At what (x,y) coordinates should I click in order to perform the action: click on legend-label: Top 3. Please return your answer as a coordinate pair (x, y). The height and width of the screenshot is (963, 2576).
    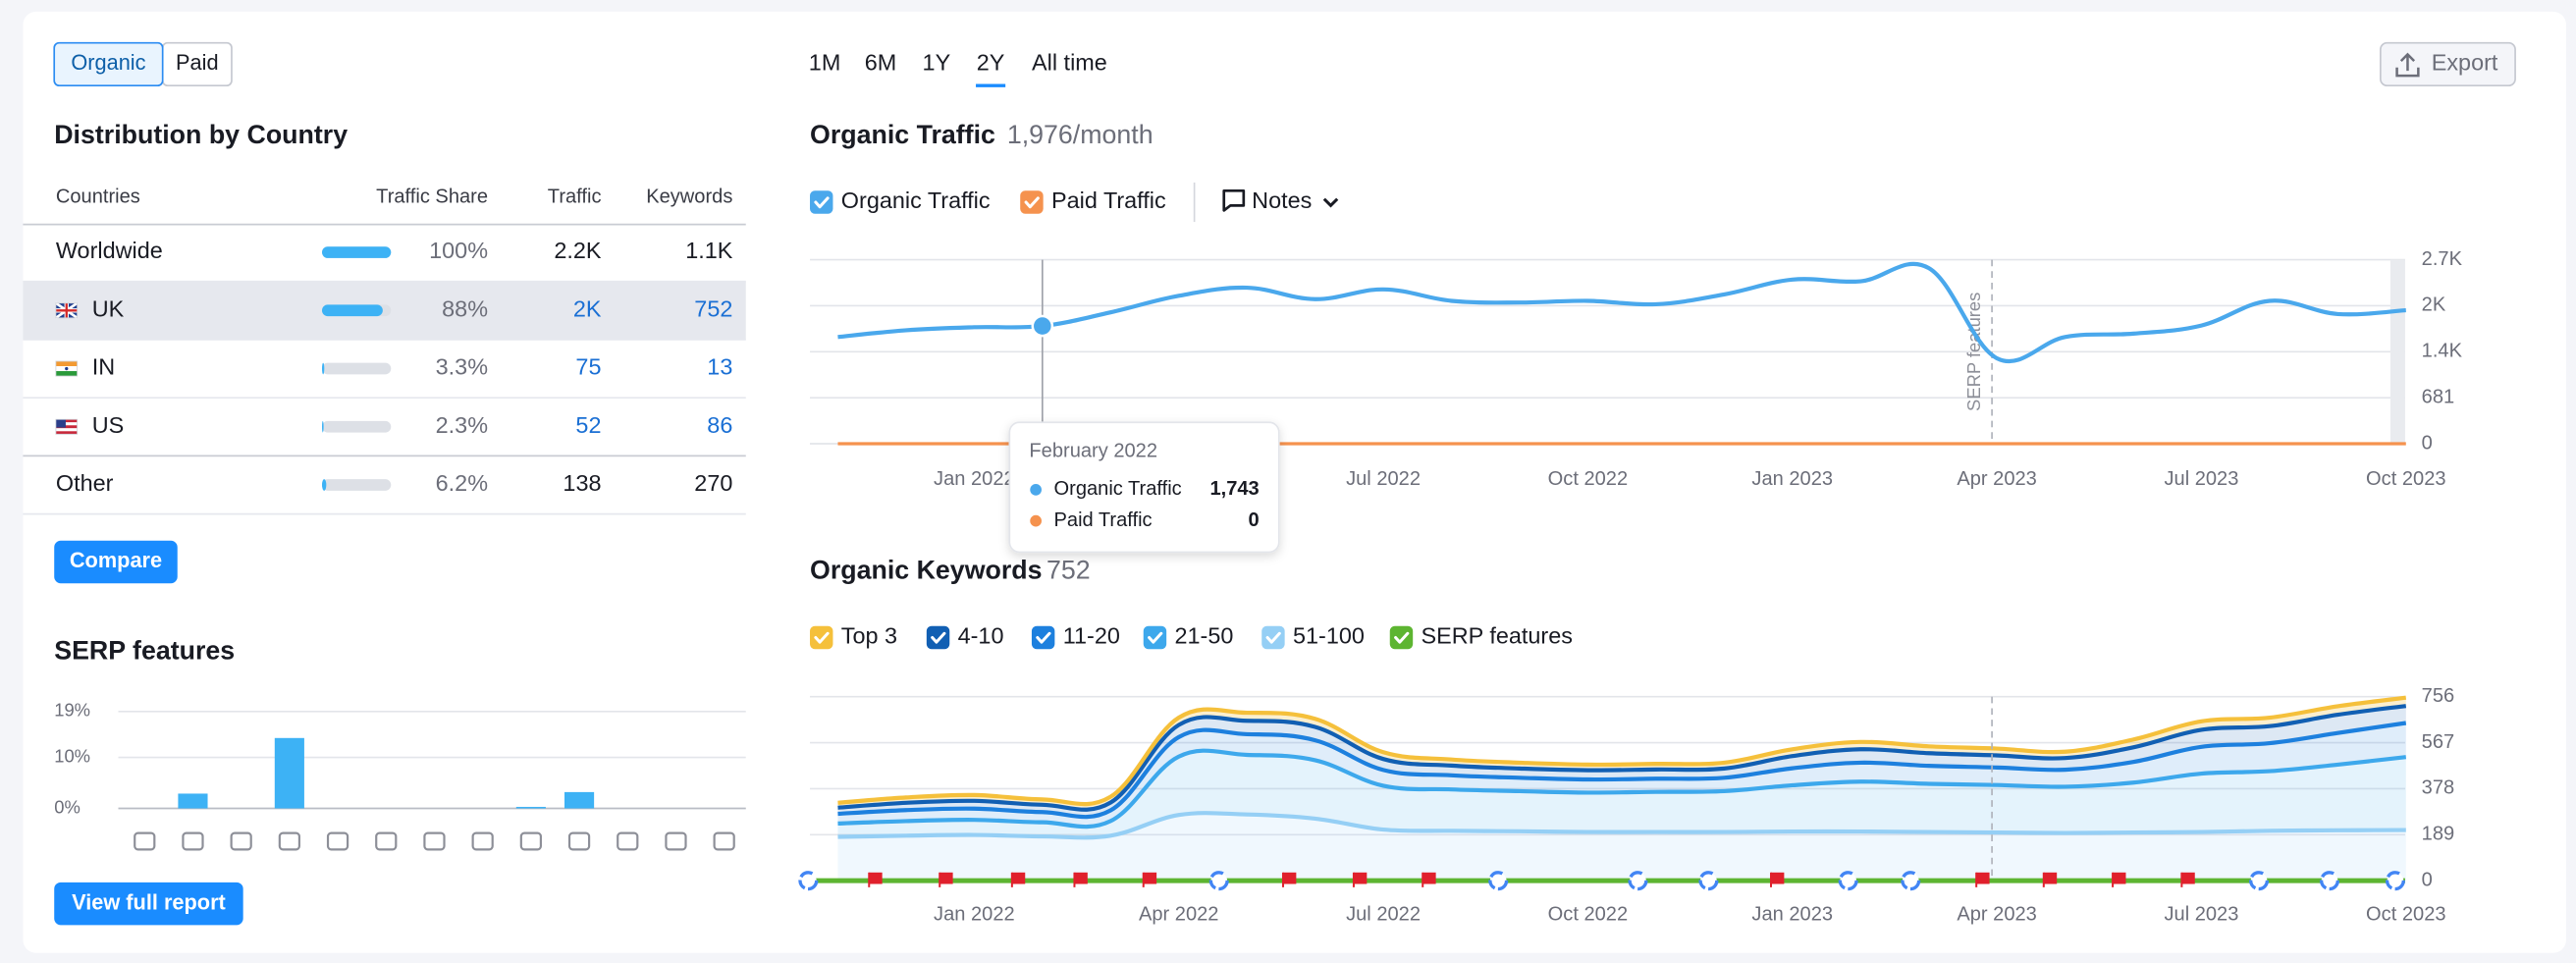
    Looking at the image, I should click on (869, 636).